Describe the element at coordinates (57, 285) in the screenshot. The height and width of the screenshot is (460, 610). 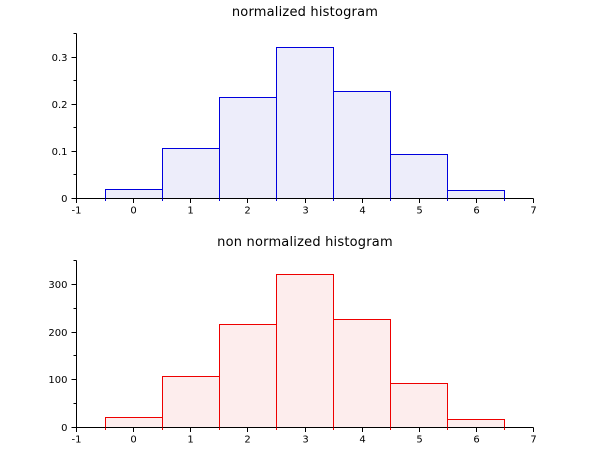
I see `svg-text: 300` at that location.